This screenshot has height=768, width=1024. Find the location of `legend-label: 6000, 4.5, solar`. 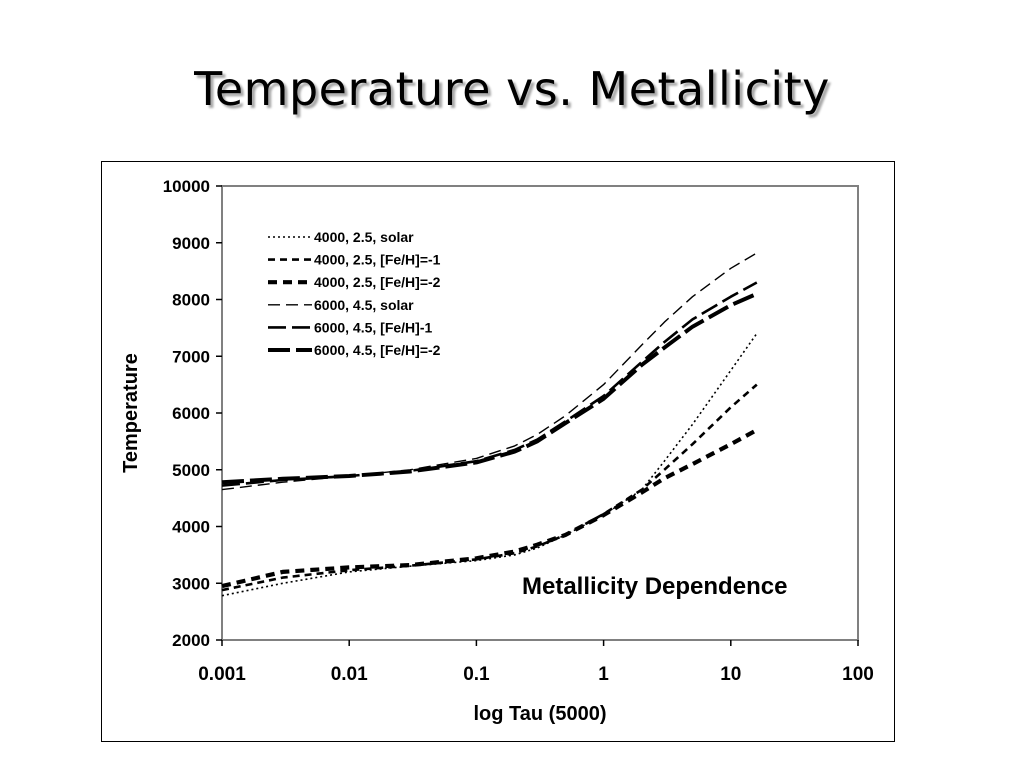

legend-label: 6000, 4.5, solar is located at coordinates (364, 305).